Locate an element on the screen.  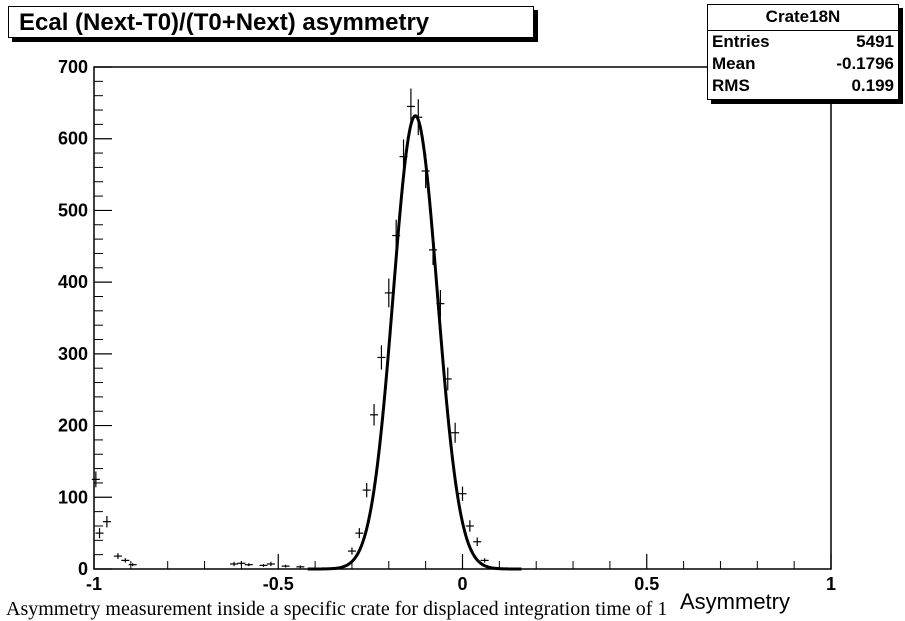
y-tick-label: 500 is located at coordinates (73, 210).